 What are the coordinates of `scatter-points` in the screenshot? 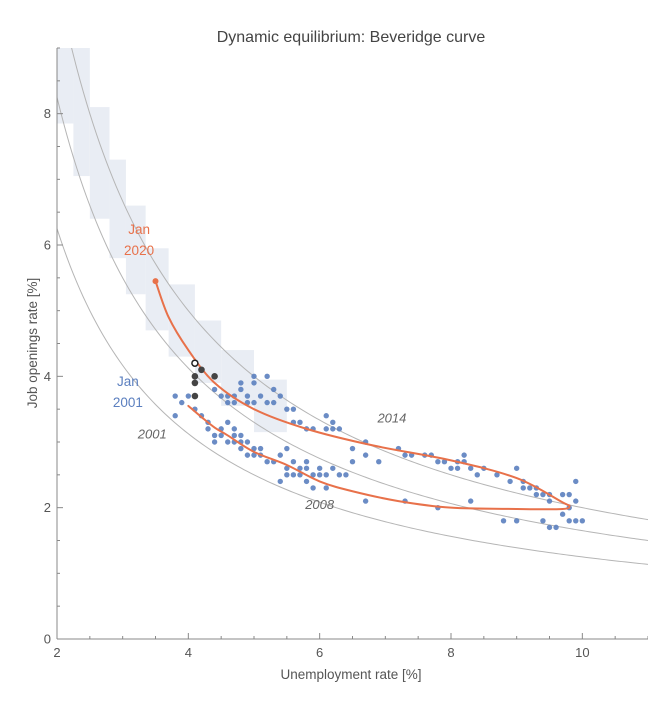 It's located at (379, 452).